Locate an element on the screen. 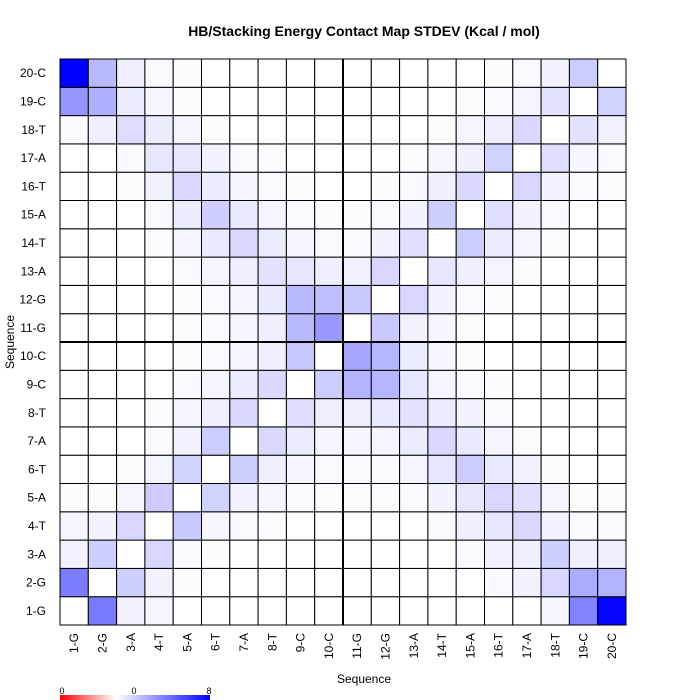  scale-min-label: 0 is located at coordinates (61, 691).